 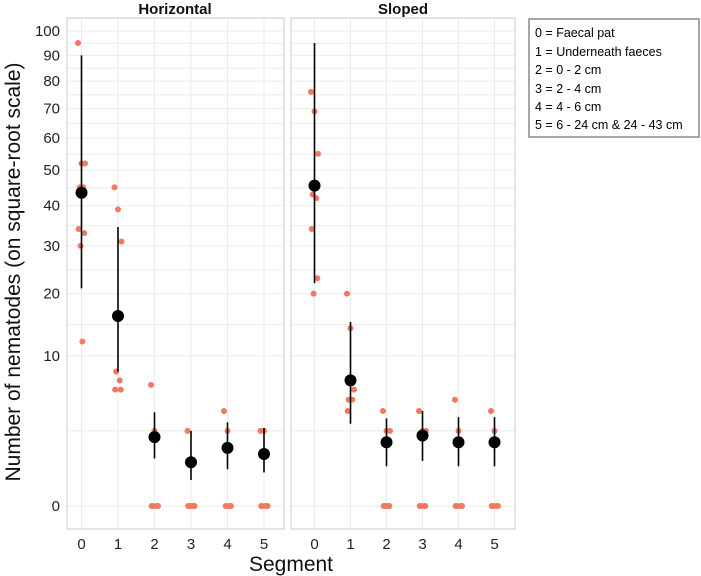 I want to click on legend-entry-4: 4 = 4 - 6 cm, so click(x=568, y=107).